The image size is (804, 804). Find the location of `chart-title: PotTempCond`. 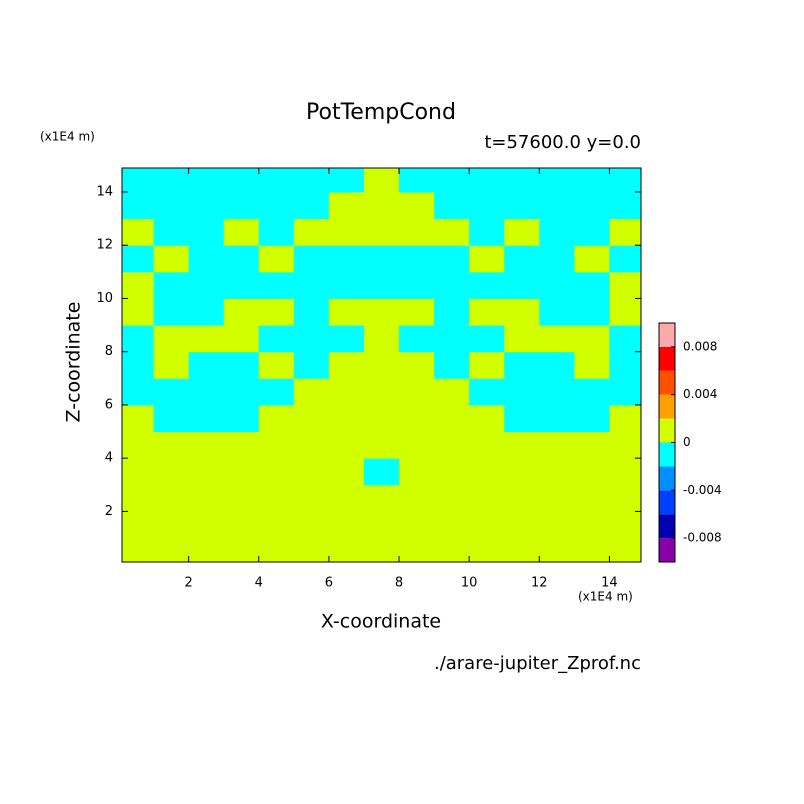

chart-title: PotTempCond is located at coordinates (381, 112).